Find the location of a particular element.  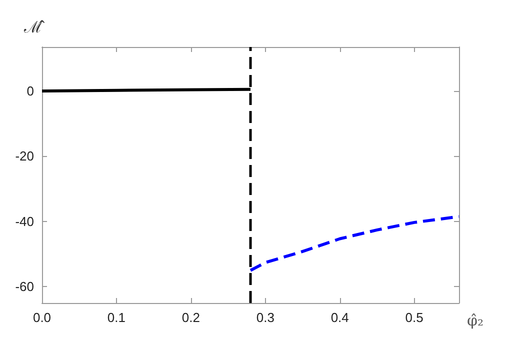

x-tick-label: 0.3 is located at coordinates (265, 317).